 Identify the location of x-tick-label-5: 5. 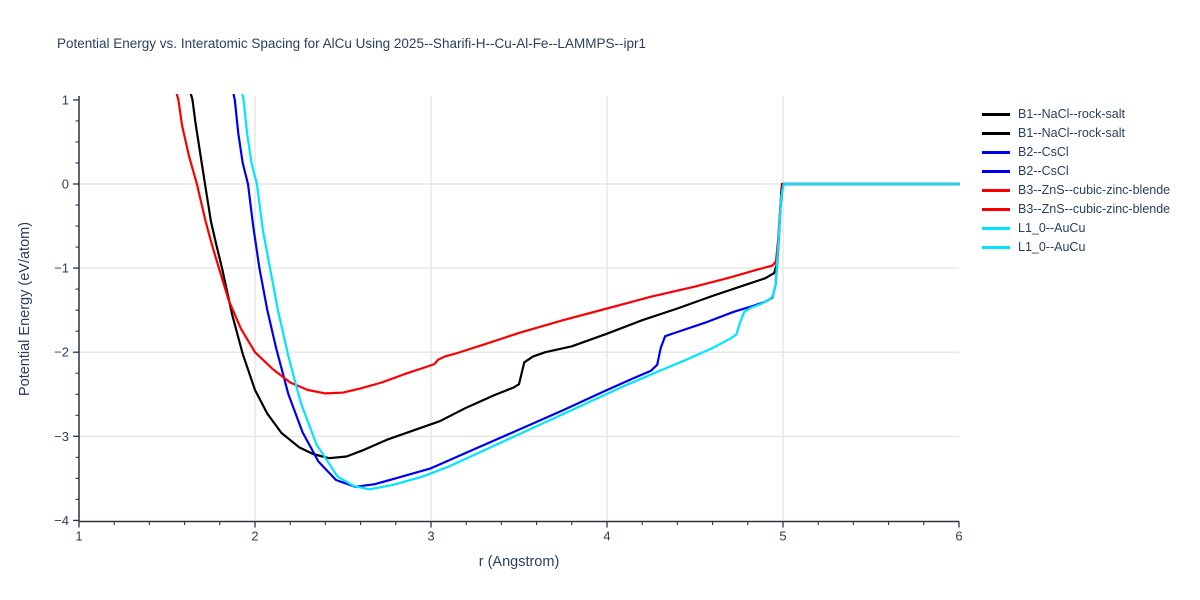
(782, 536).